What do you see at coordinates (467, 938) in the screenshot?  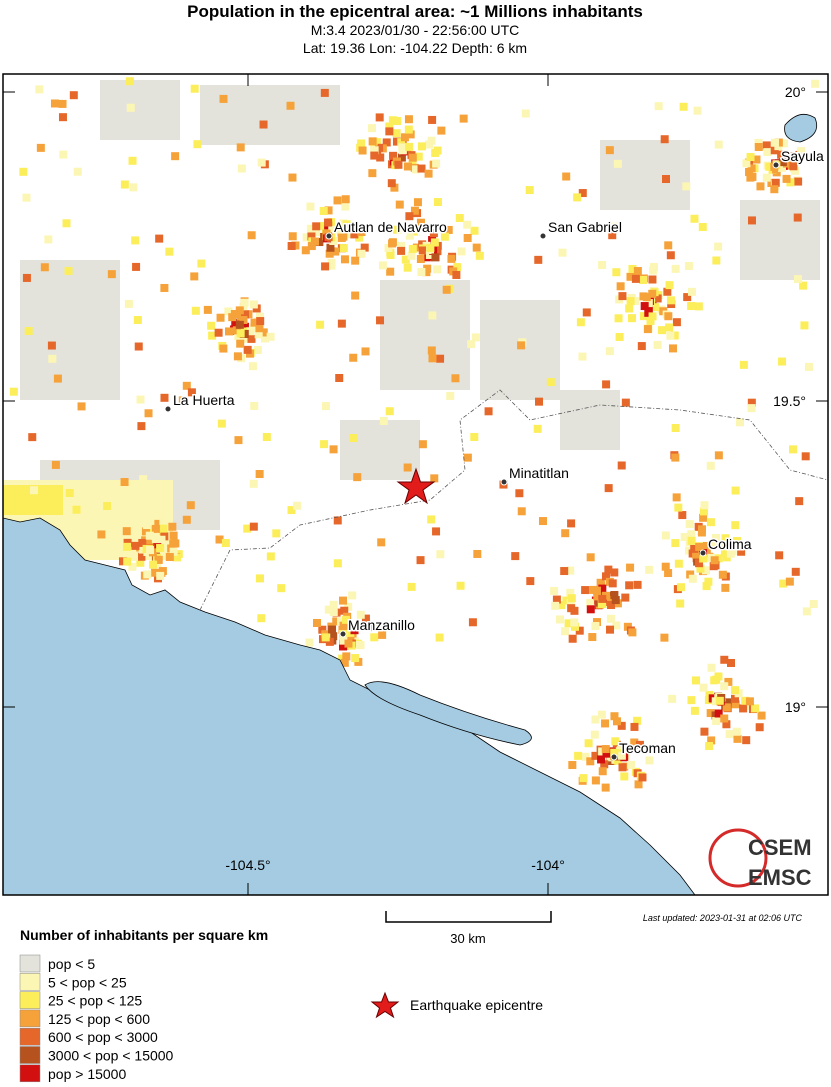 I see `scale-label: 30 km` at bounding box center [467, 938].